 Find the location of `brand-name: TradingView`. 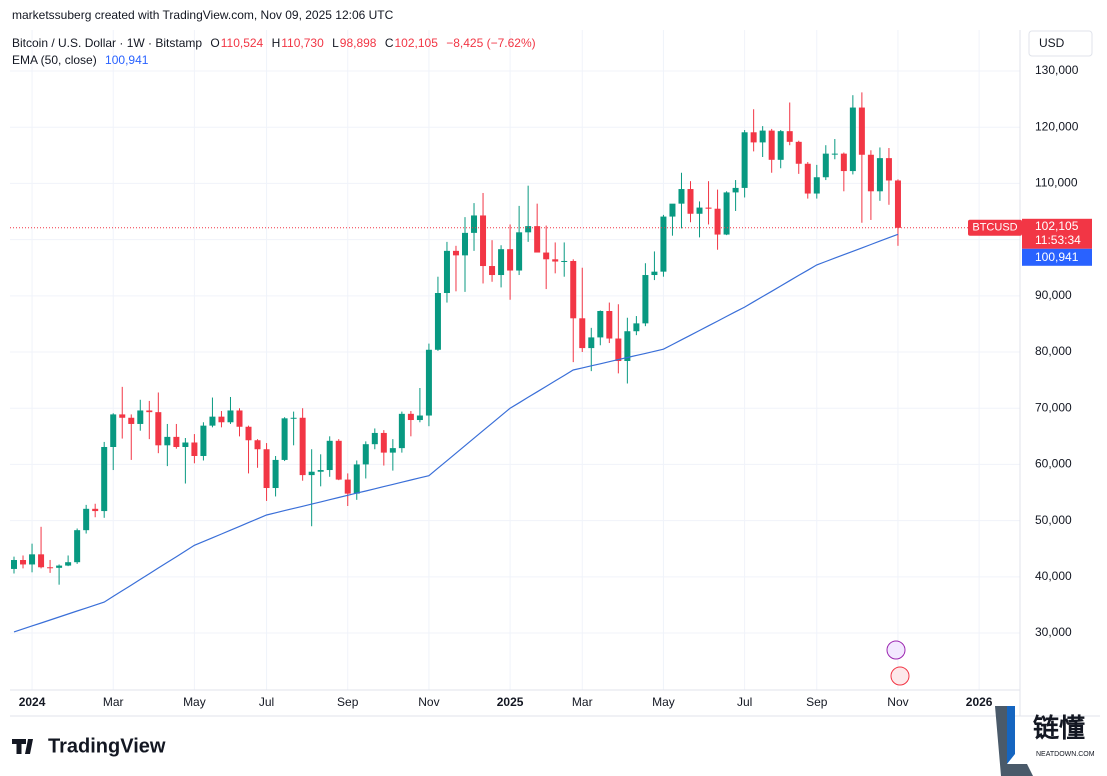

brand-name: TradingView is located at coordinates (107, 746).